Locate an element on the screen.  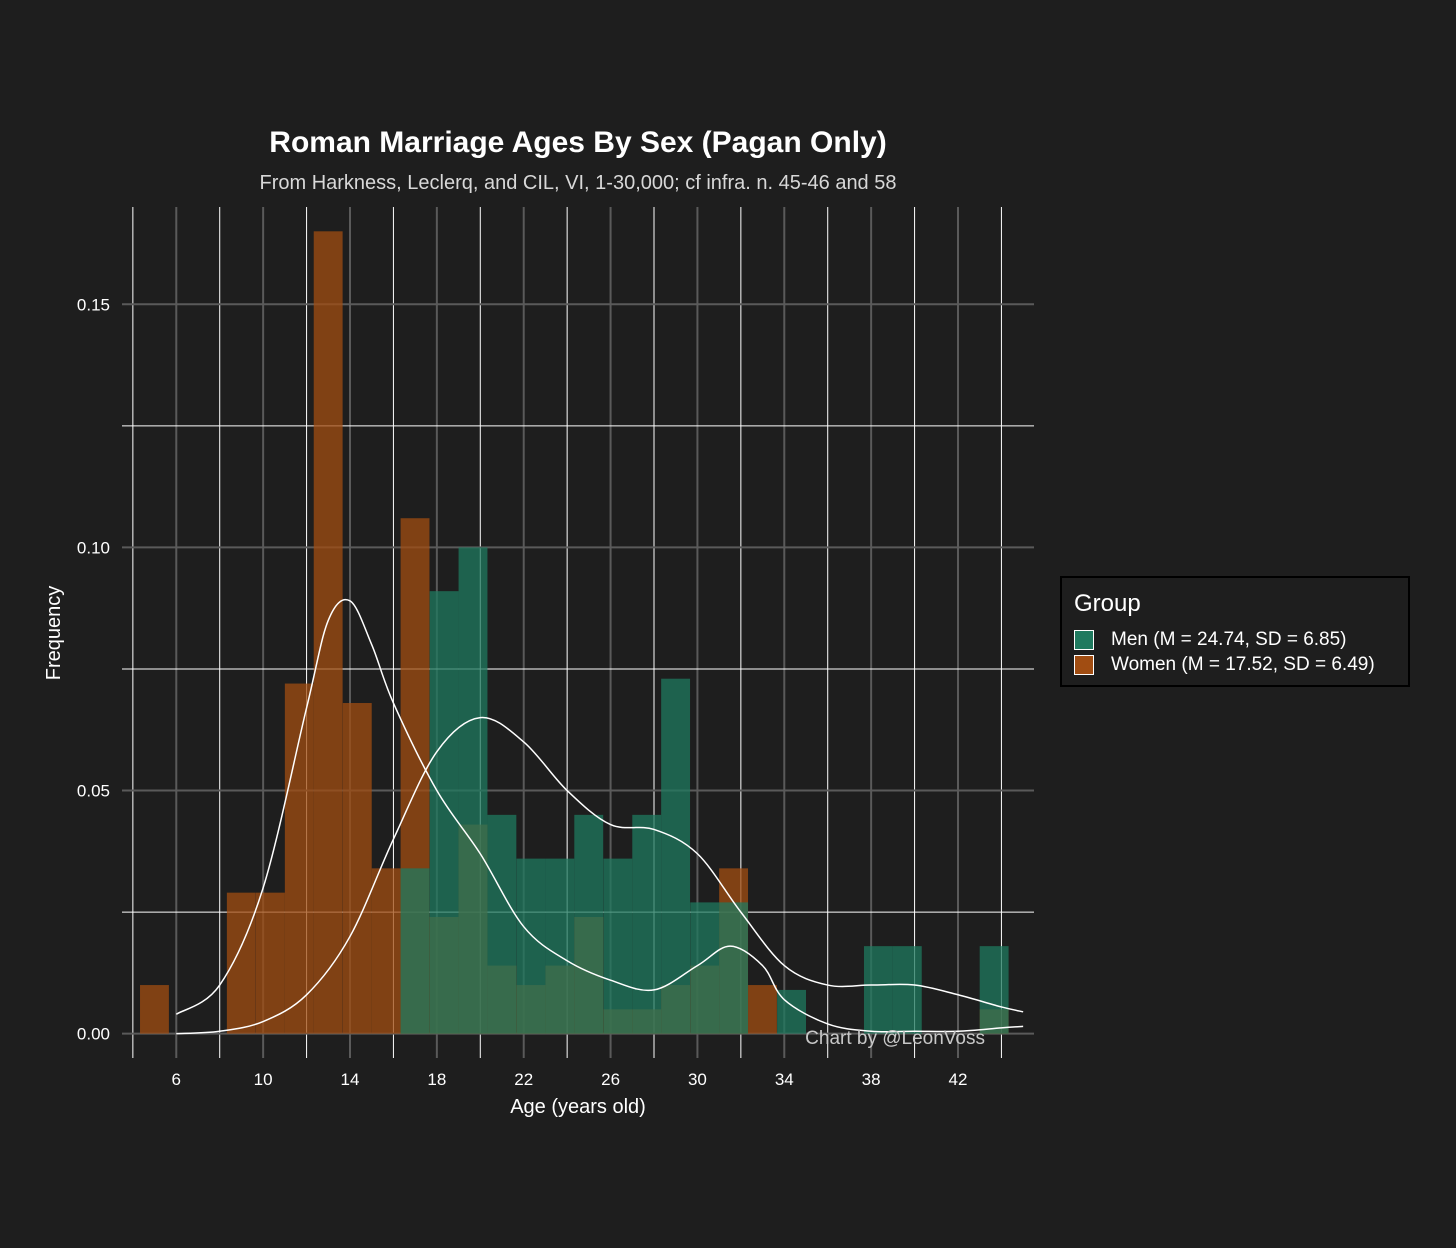
x-tick-label: 6 is located at coordinates (176, 1079).